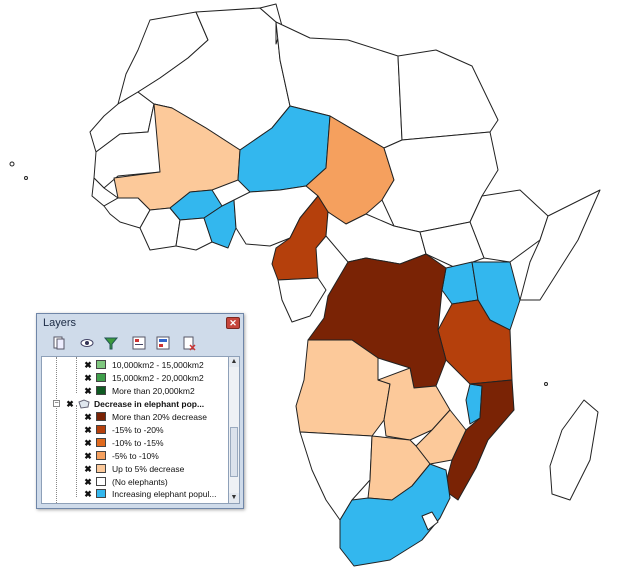  Describe the element at coordinates (560, 245) in the screenshot. I see `country-somalia` at that location.